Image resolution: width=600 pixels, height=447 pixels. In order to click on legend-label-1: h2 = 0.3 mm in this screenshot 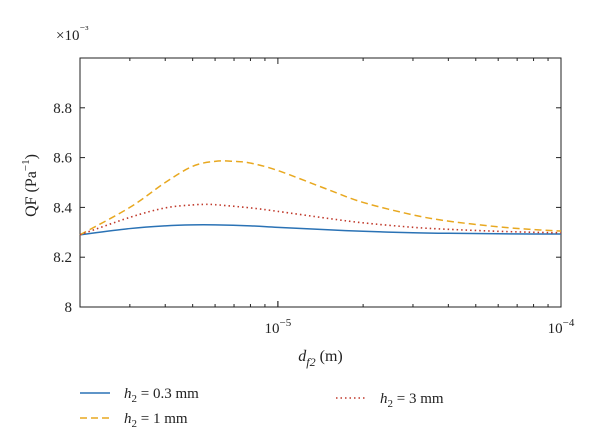, I will do `click(161, 395)`.